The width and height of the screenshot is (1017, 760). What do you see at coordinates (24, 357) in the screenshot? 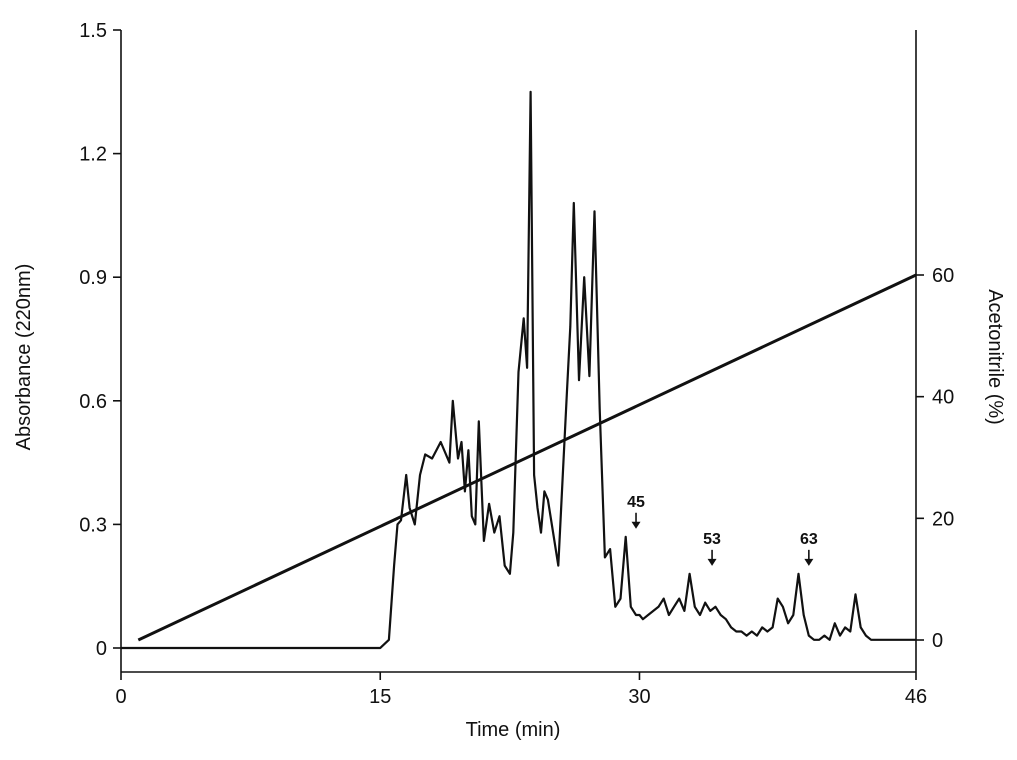
I see `y-axis-title: Absorbance (220nm)` at bounding box center [24, 357].